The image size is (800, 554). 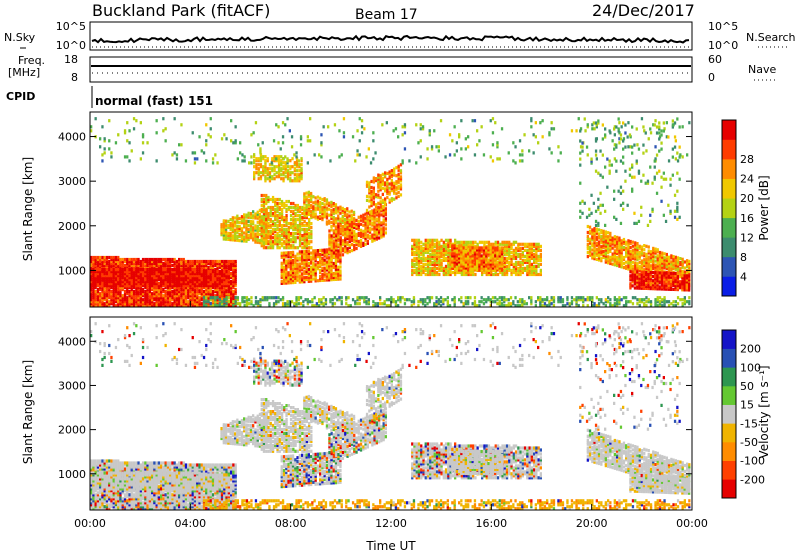 What do you see at coordinates (386, 15) in the screenshot?
I see `beam-title: Beam 17` at bounding box center [386, 15].